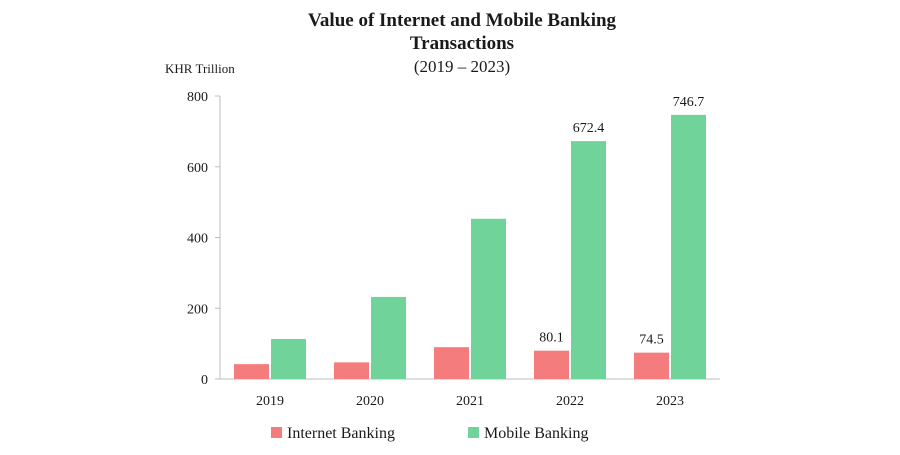 The width and height of the screenshot is (900, 455). Describe the element at coordinates (197, 168) in the screenshot. I see `y-tick-label: 600` at that location.